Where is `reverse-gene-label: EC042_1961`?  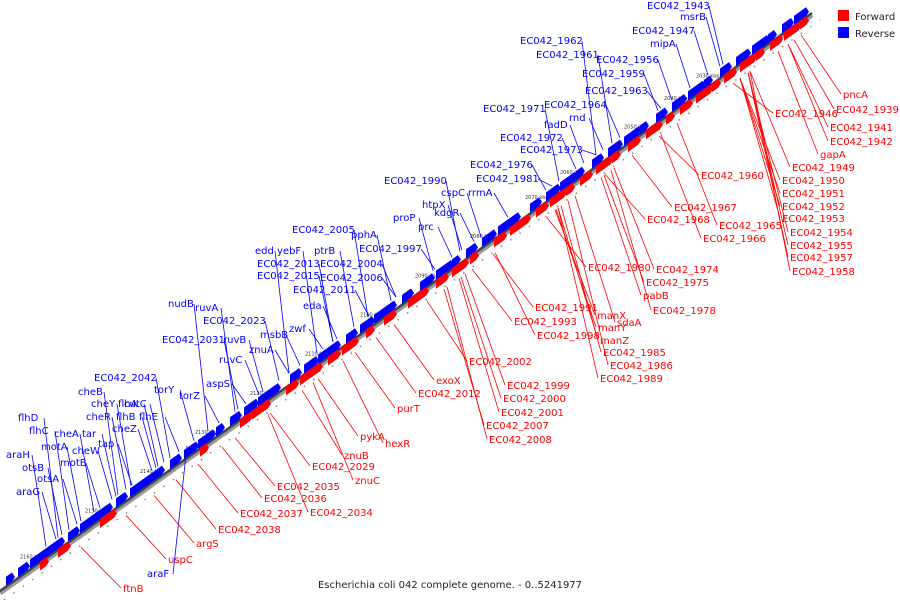
reverse-gene-label: EC042_1961 is located at coordinates (567, 55).